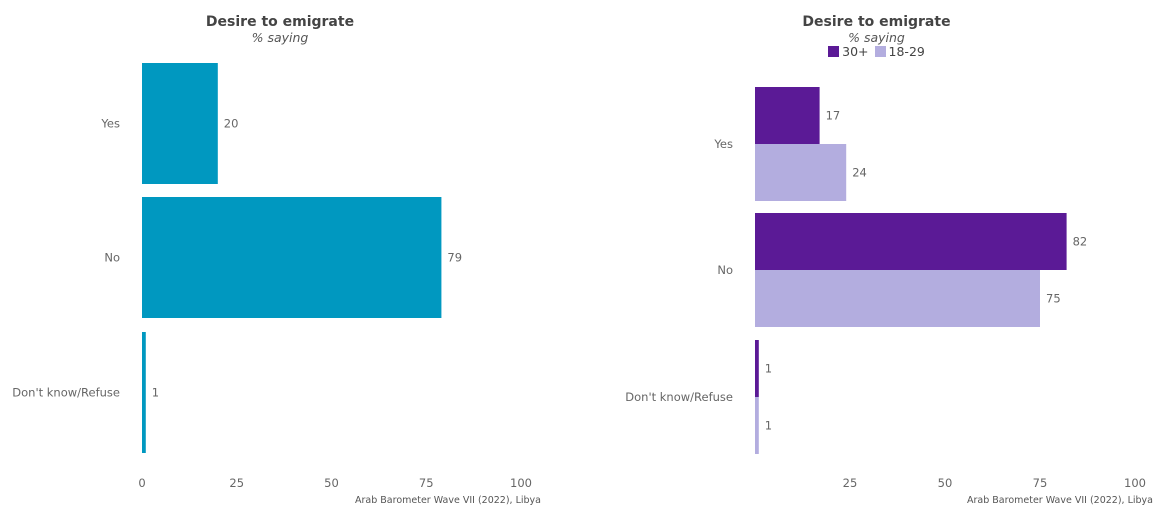 The image size is (1153, 508). Describe the element at coordinates (906, 51) in the screenshot. I see `legend-label: 18-29` at that location.